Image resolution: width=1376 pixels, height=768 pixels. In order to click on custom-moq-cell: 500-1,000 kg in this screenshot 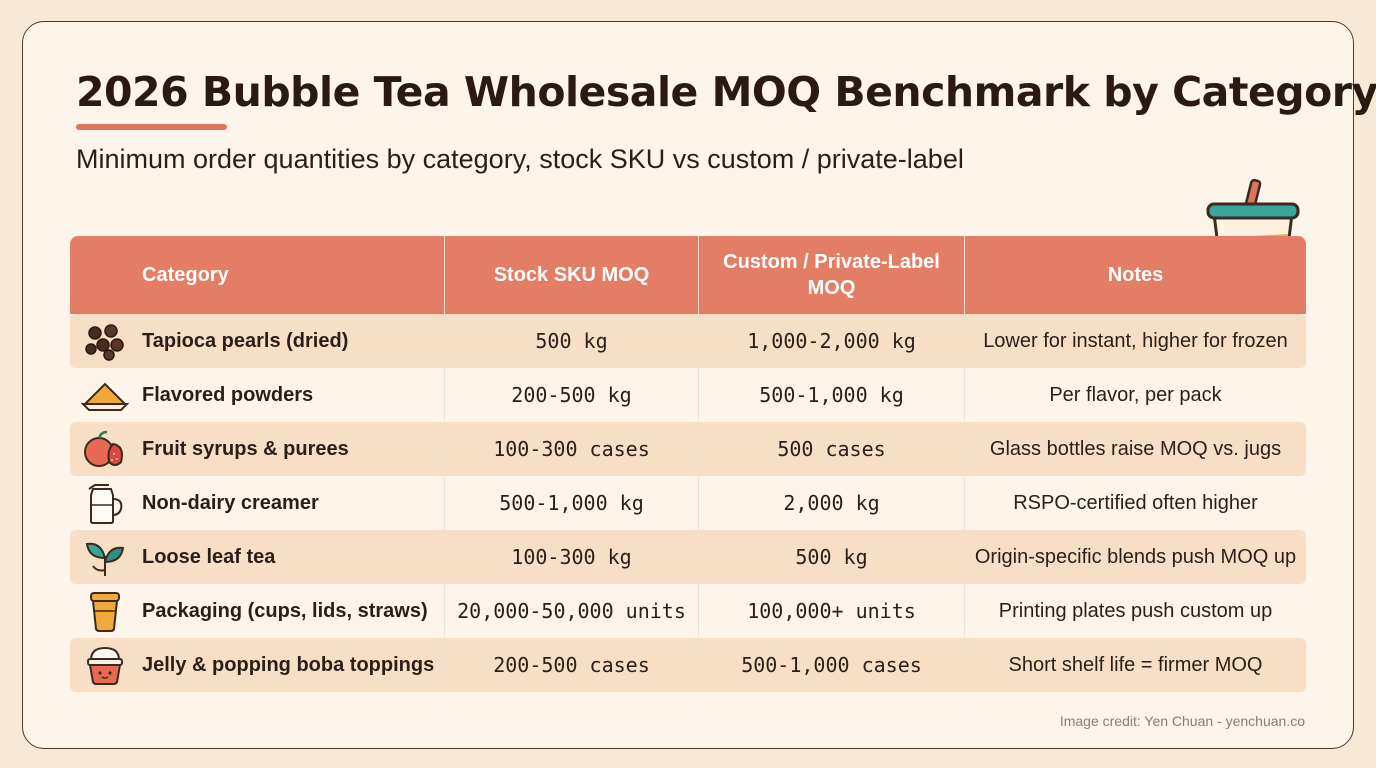, I will do `click(832, 395)`.